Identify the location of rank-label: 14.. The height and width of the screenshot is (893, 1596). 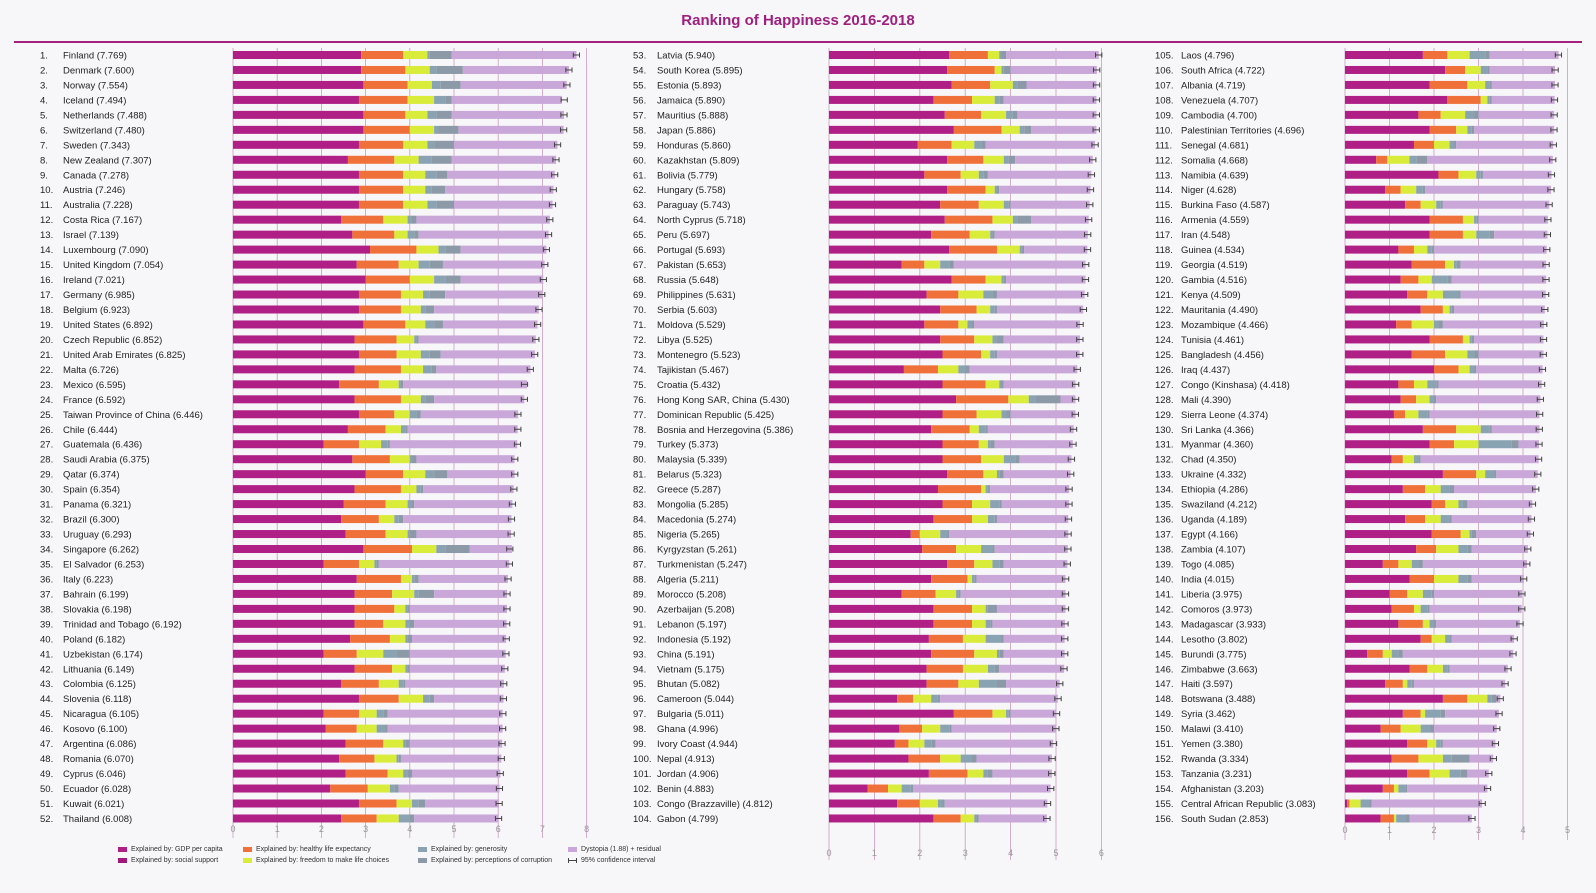
(46, 250).